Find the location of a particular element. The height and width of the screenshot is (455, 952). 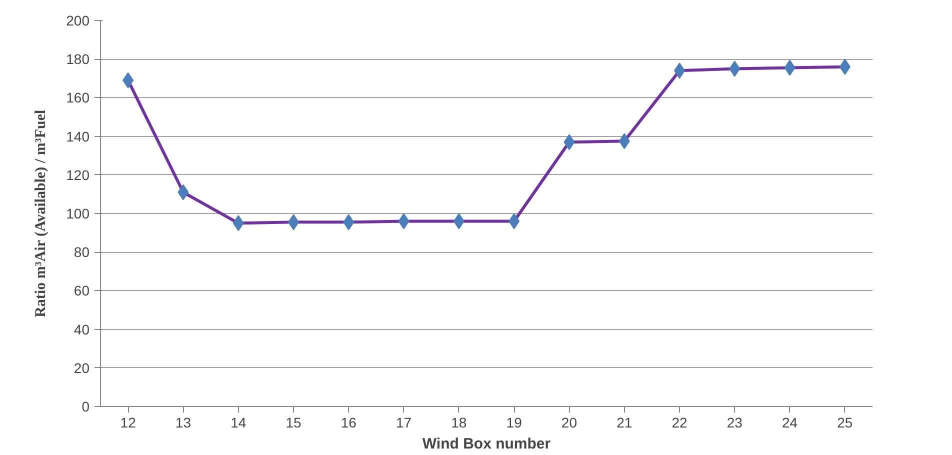

x-tick-label: 22 is located at coordinates (680, 422).